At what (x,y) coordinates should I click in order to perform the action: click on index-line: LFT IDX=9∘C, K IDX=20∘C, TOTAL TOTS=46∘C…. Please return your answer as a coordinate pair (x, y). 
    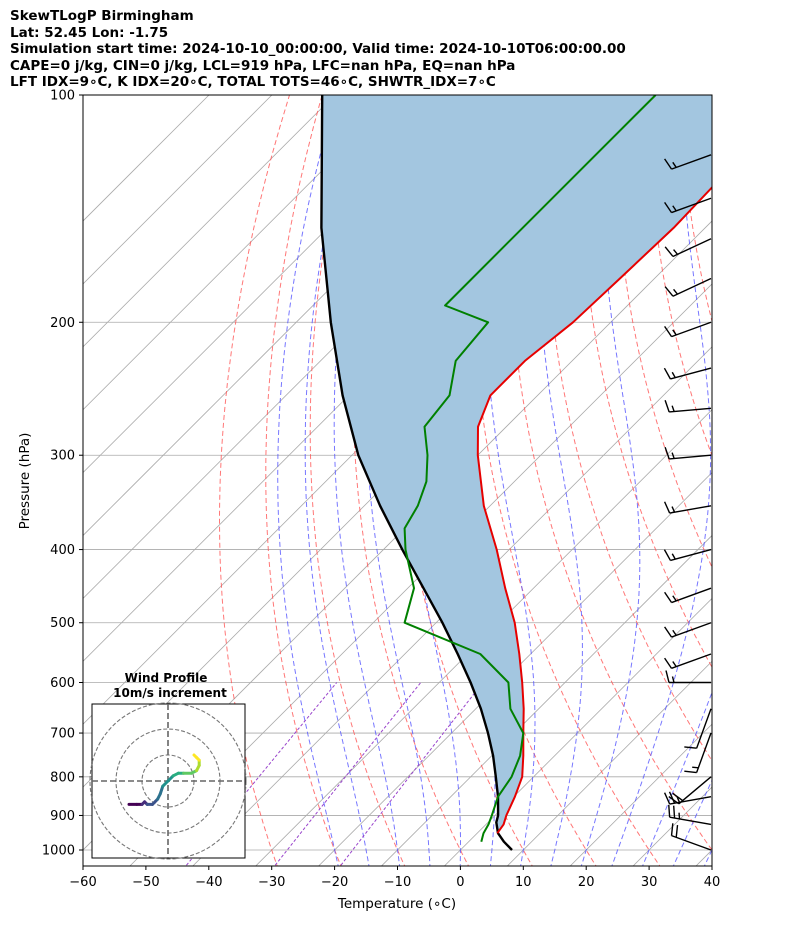
    Looking at the image, I should click on (253, 82).